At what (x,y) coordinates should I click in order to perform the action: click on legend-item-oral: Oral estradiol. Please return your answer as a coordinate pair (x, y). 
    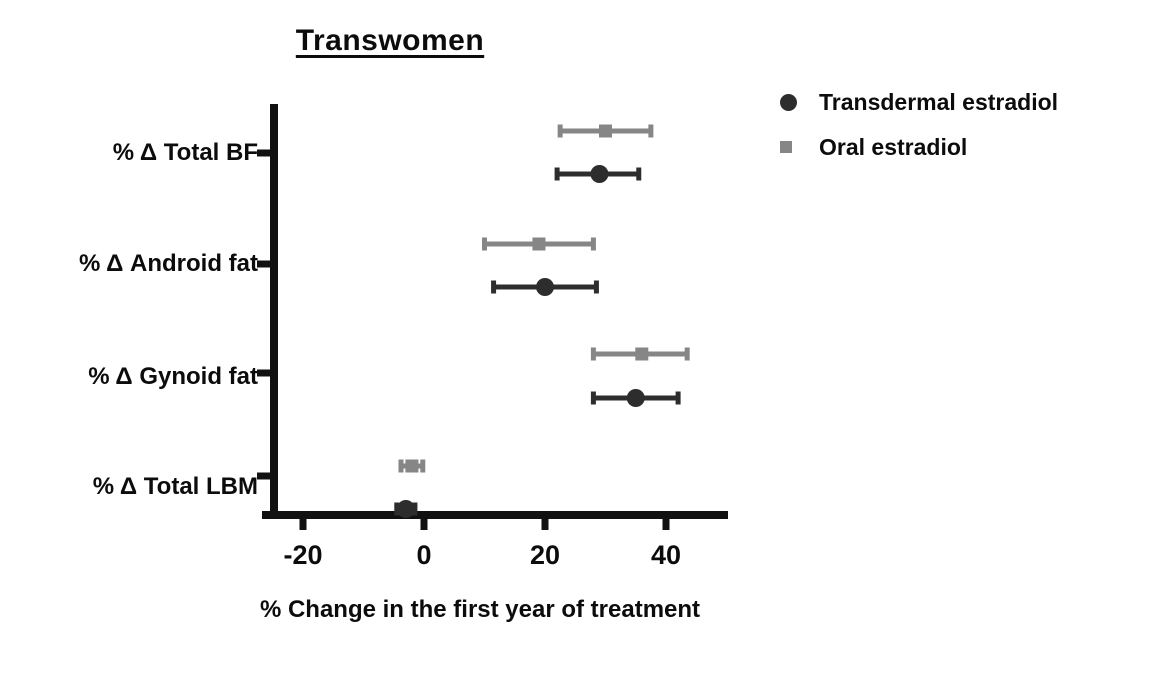
    Looking at the image, I should click on (919, 147).